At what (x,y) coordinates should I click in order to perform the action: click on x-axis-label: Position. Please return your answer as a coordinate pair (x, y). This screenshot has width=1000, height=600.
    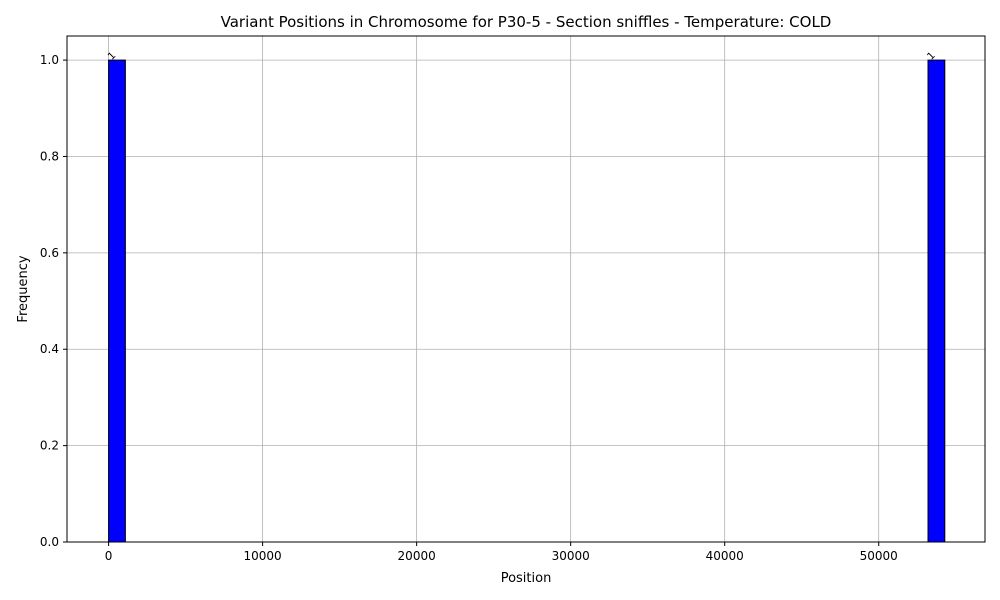
    Looking at the image, I should click on (526, 578).